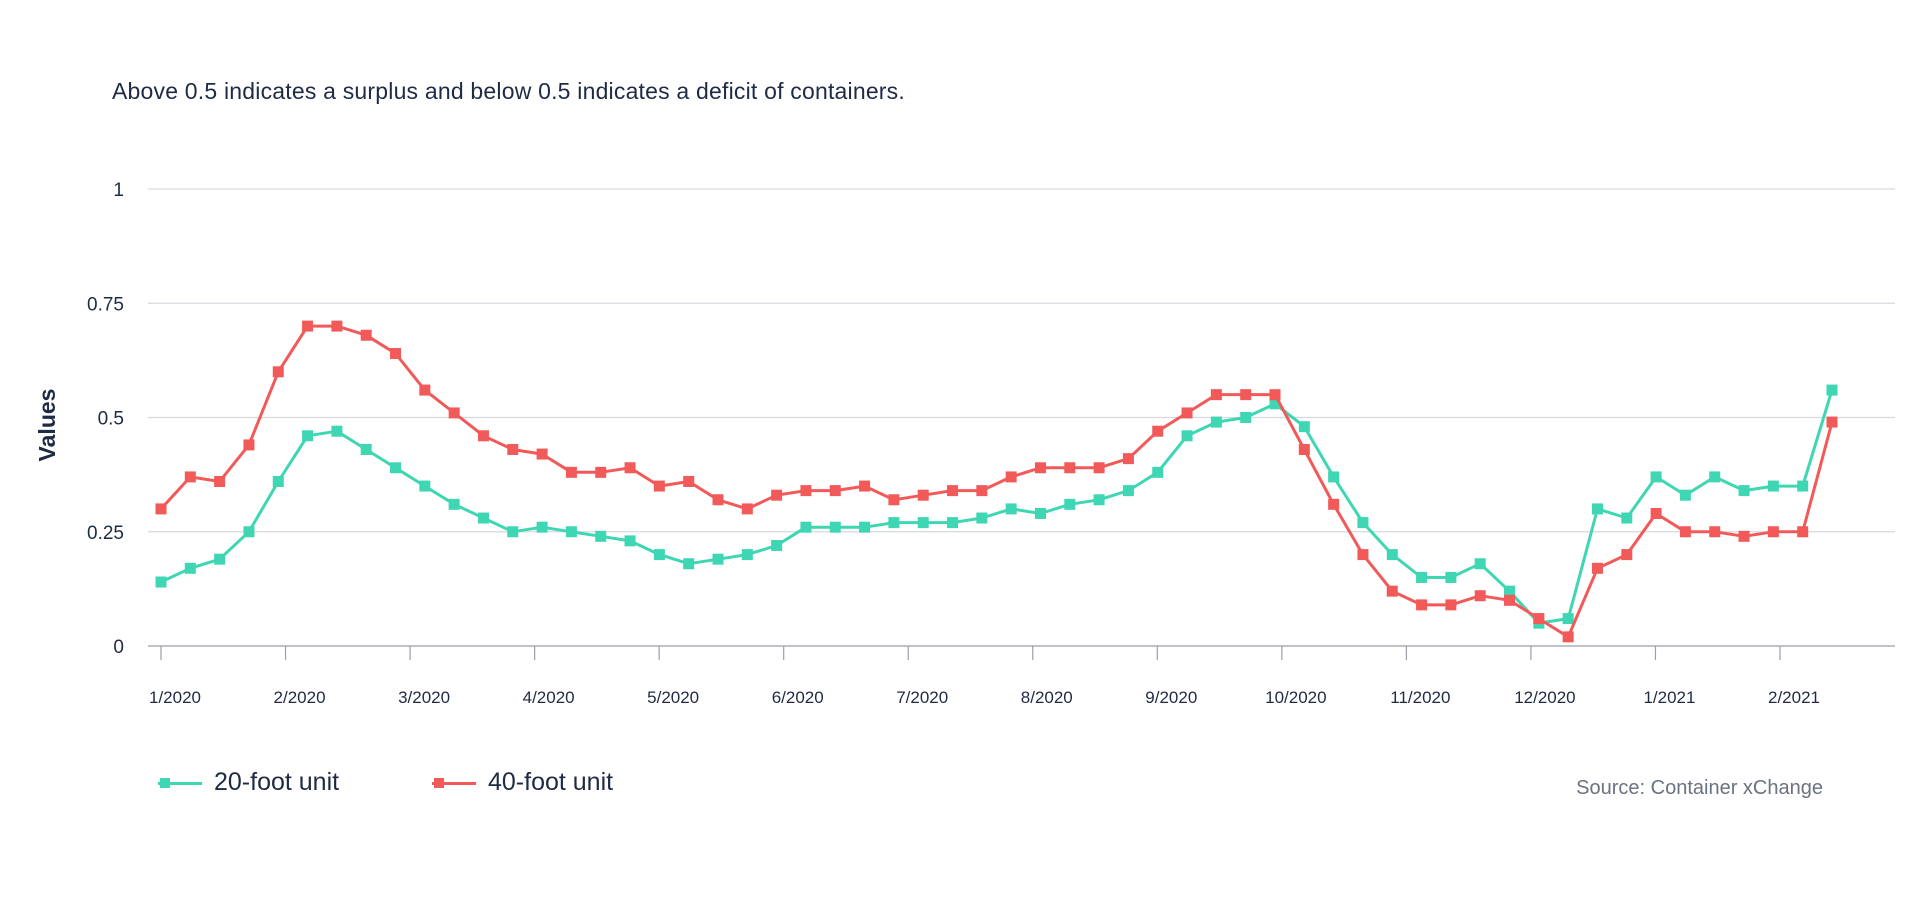  Describe the element at coordinates (522, 782) in the screenshot. I see `legend-item-40-foot: 40-foot unit` at that location.